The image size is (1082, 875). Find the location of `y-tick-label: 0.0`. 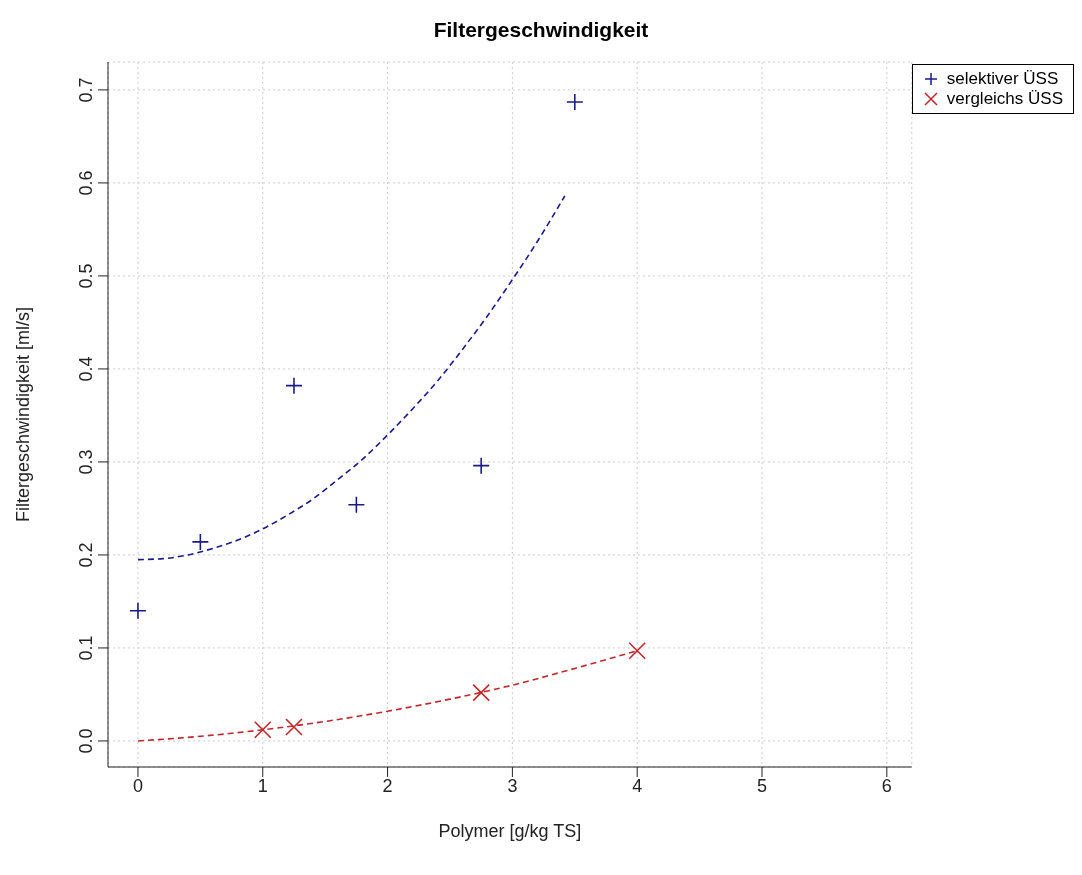

y-tick-label: 0.0 is located at coordinates (86, 741).